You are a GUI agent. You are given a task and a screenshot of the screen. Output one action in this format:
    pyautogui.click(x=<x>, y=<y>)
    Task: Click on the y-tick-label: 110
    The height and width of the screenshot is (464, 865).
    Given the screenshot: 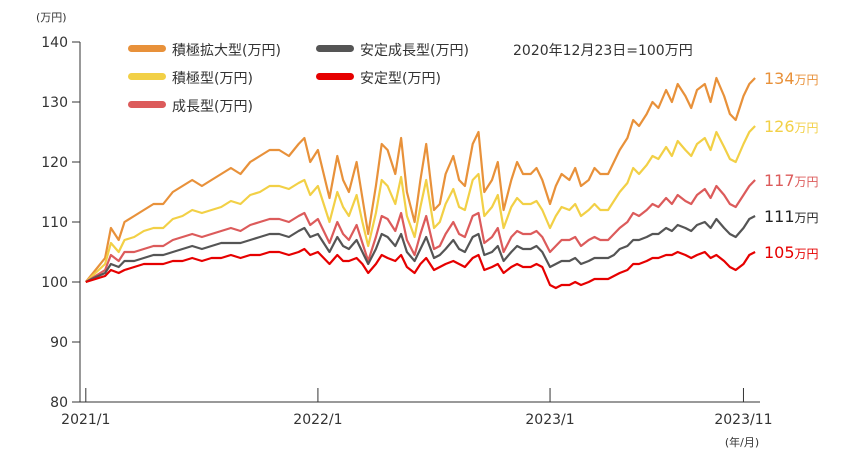 What is the action you would take?
    pyautogui.click(x=54, y=223)
    